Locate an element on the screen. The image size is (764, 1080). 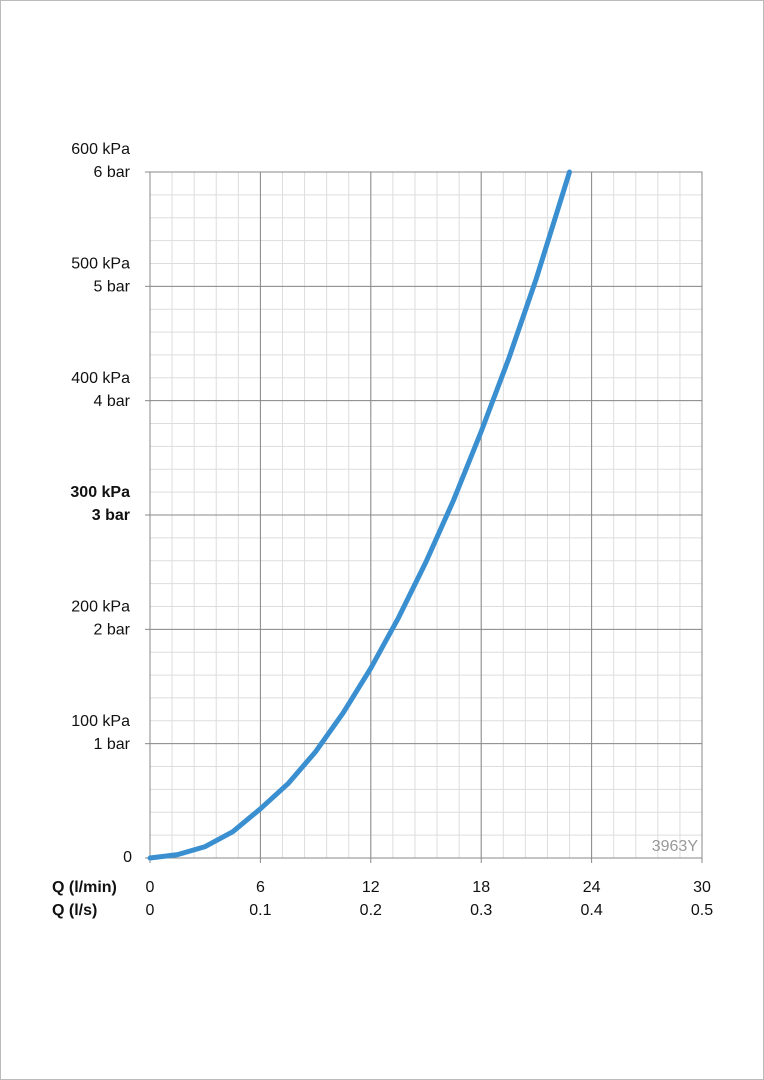
y-tick-label: 600 kPa is located at coordinates (100, 149).